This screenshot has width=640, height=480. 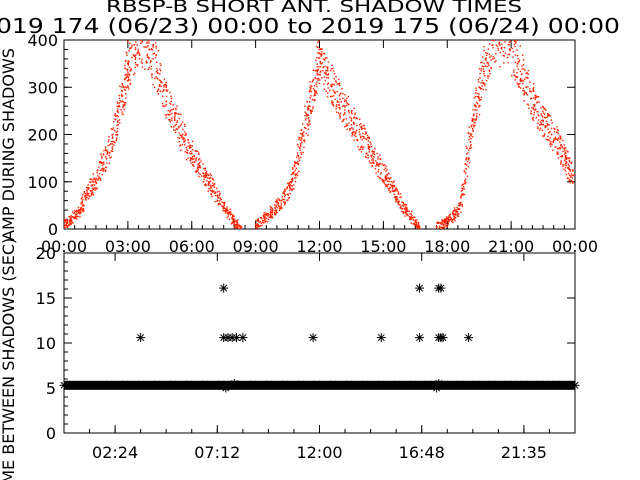 What do you see at coordinates (42, 87) in the screenshot?
I see `top-ytick-label: 300` at bounding box center [42, 87].